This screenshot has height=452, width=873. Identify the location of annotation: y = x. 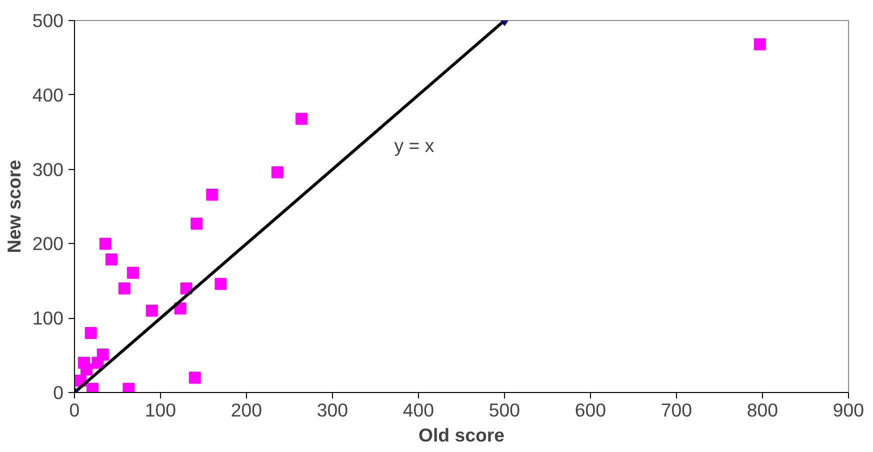
(414, 145).